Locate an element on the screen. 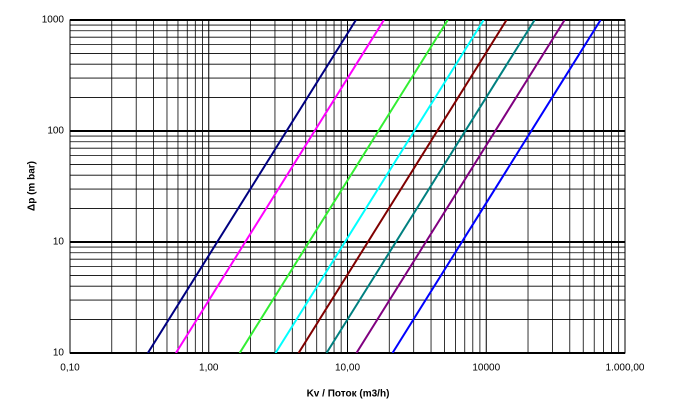 The image size is (679, 406). x-axis-label: Kv / Поток (m3/h) is located at coordinates (348, 394).